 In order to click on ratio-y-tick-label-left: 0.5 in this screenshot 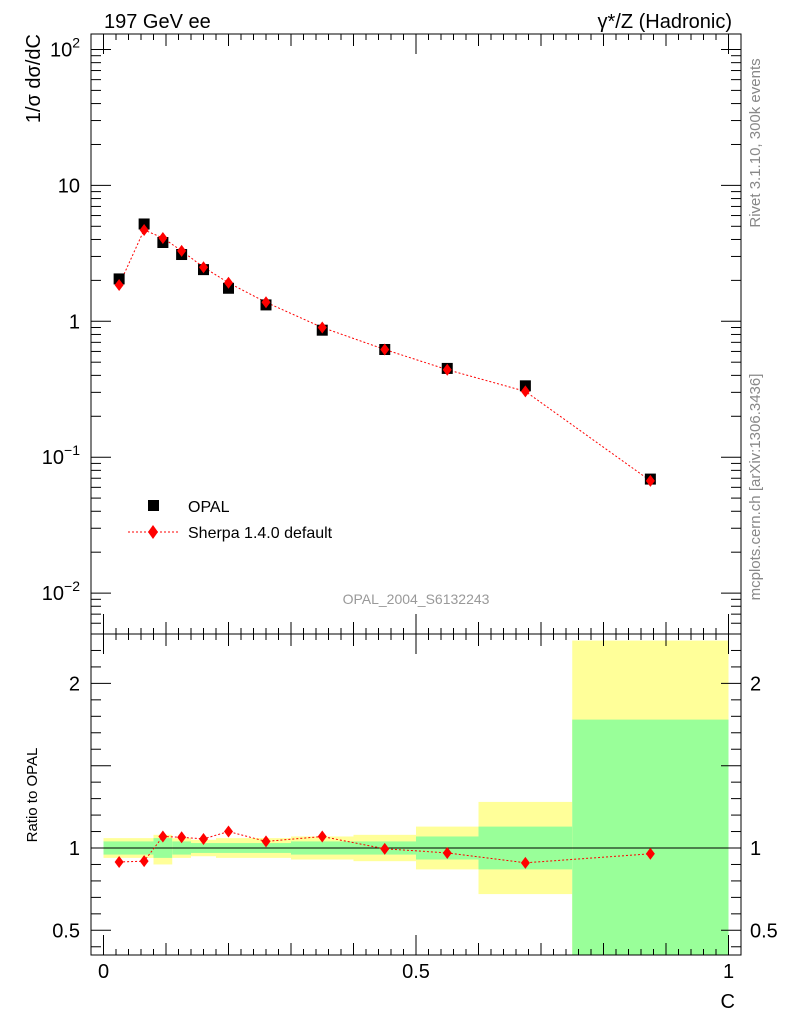, I will do `click(66, 931)`.